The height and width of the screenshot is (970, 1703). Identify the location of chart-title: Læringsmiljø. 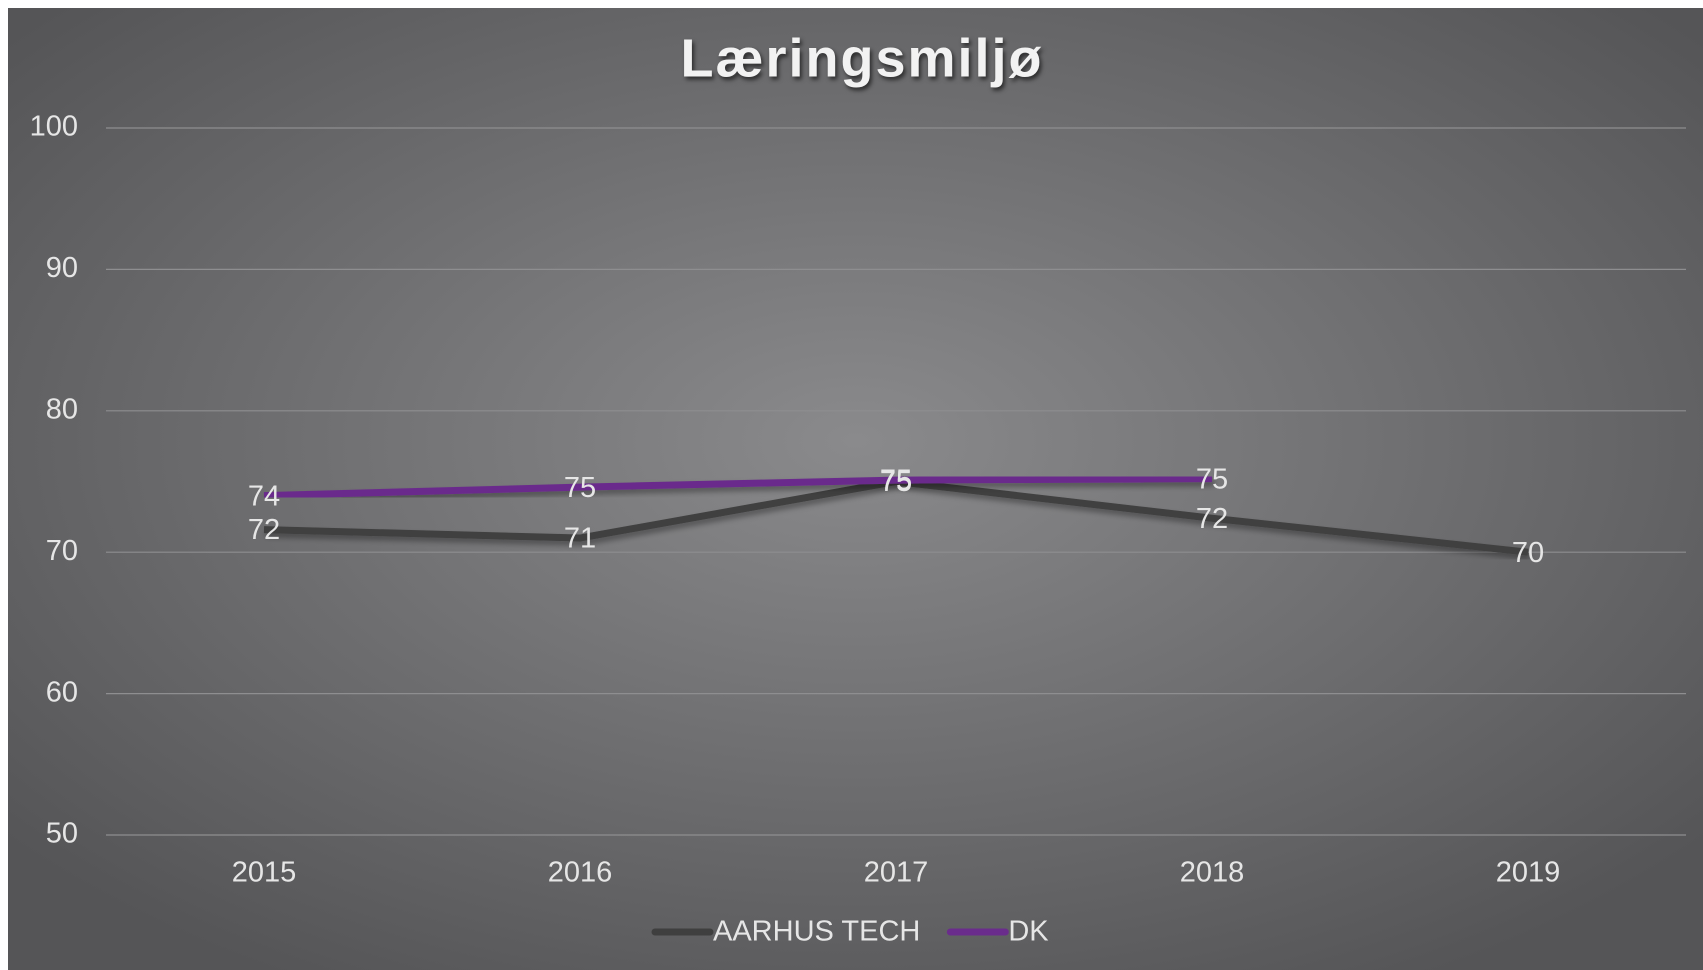
(861, 58).